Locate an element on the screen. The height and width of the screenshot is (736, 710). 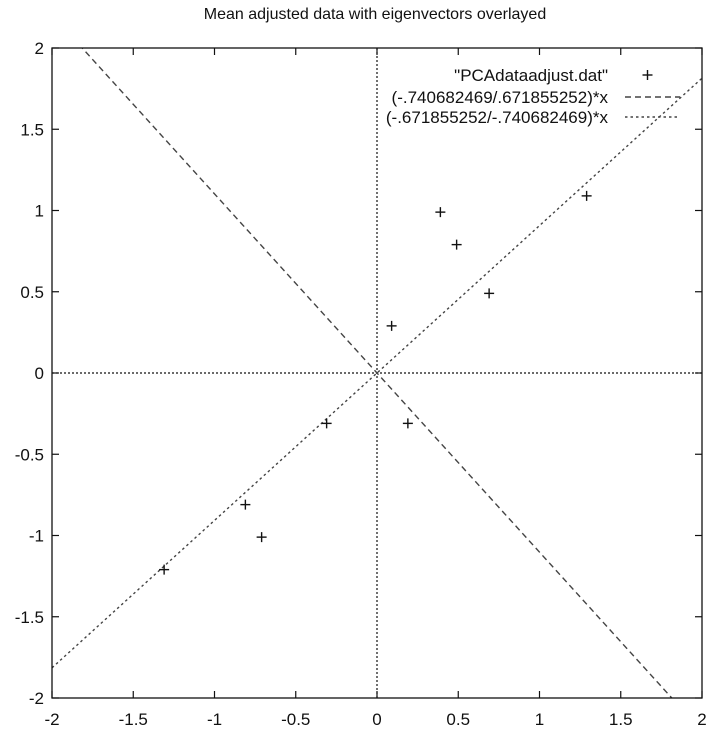
y-tick-label: 0 is located at coordinates (39, 373).